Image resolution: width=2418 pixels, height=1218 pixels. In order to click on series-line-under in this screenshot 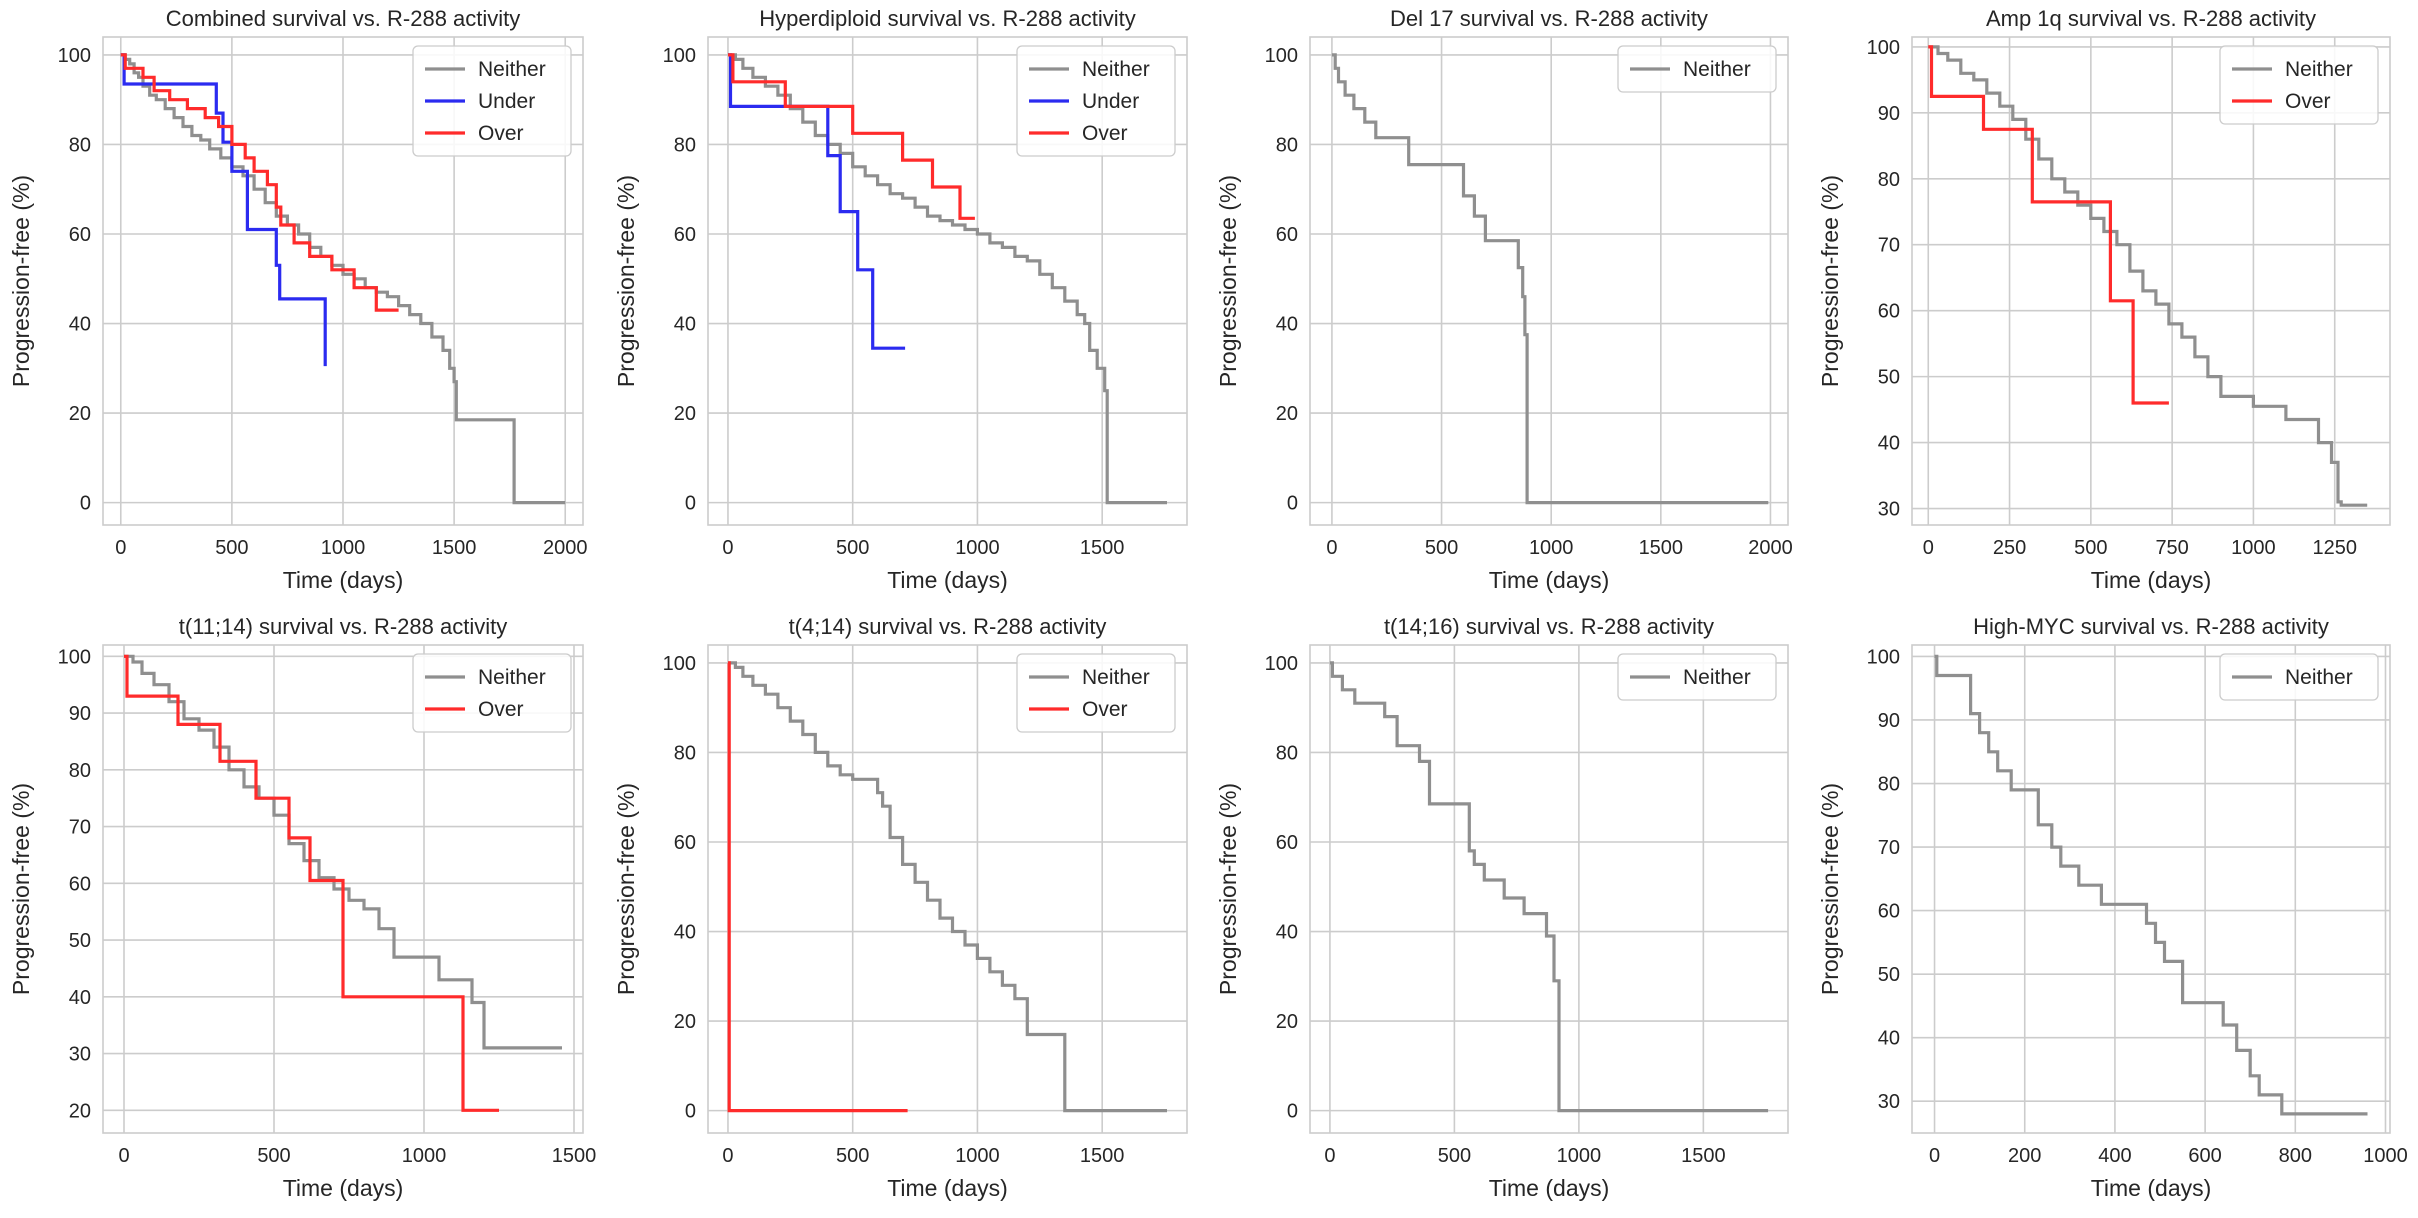, I will do `click(223, 210)`.